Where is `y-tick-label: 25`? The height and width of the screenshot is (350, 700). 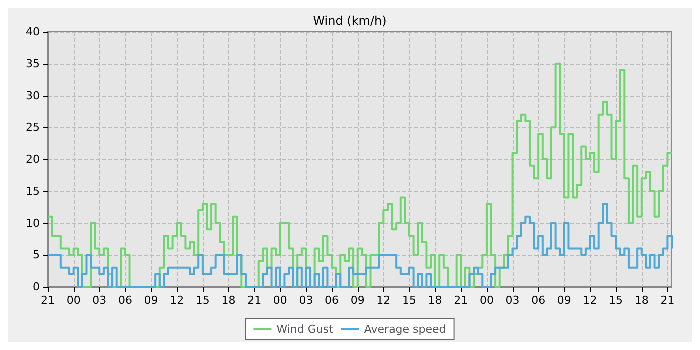
y-tick-label: 25 is located at coordinates (33, 127).